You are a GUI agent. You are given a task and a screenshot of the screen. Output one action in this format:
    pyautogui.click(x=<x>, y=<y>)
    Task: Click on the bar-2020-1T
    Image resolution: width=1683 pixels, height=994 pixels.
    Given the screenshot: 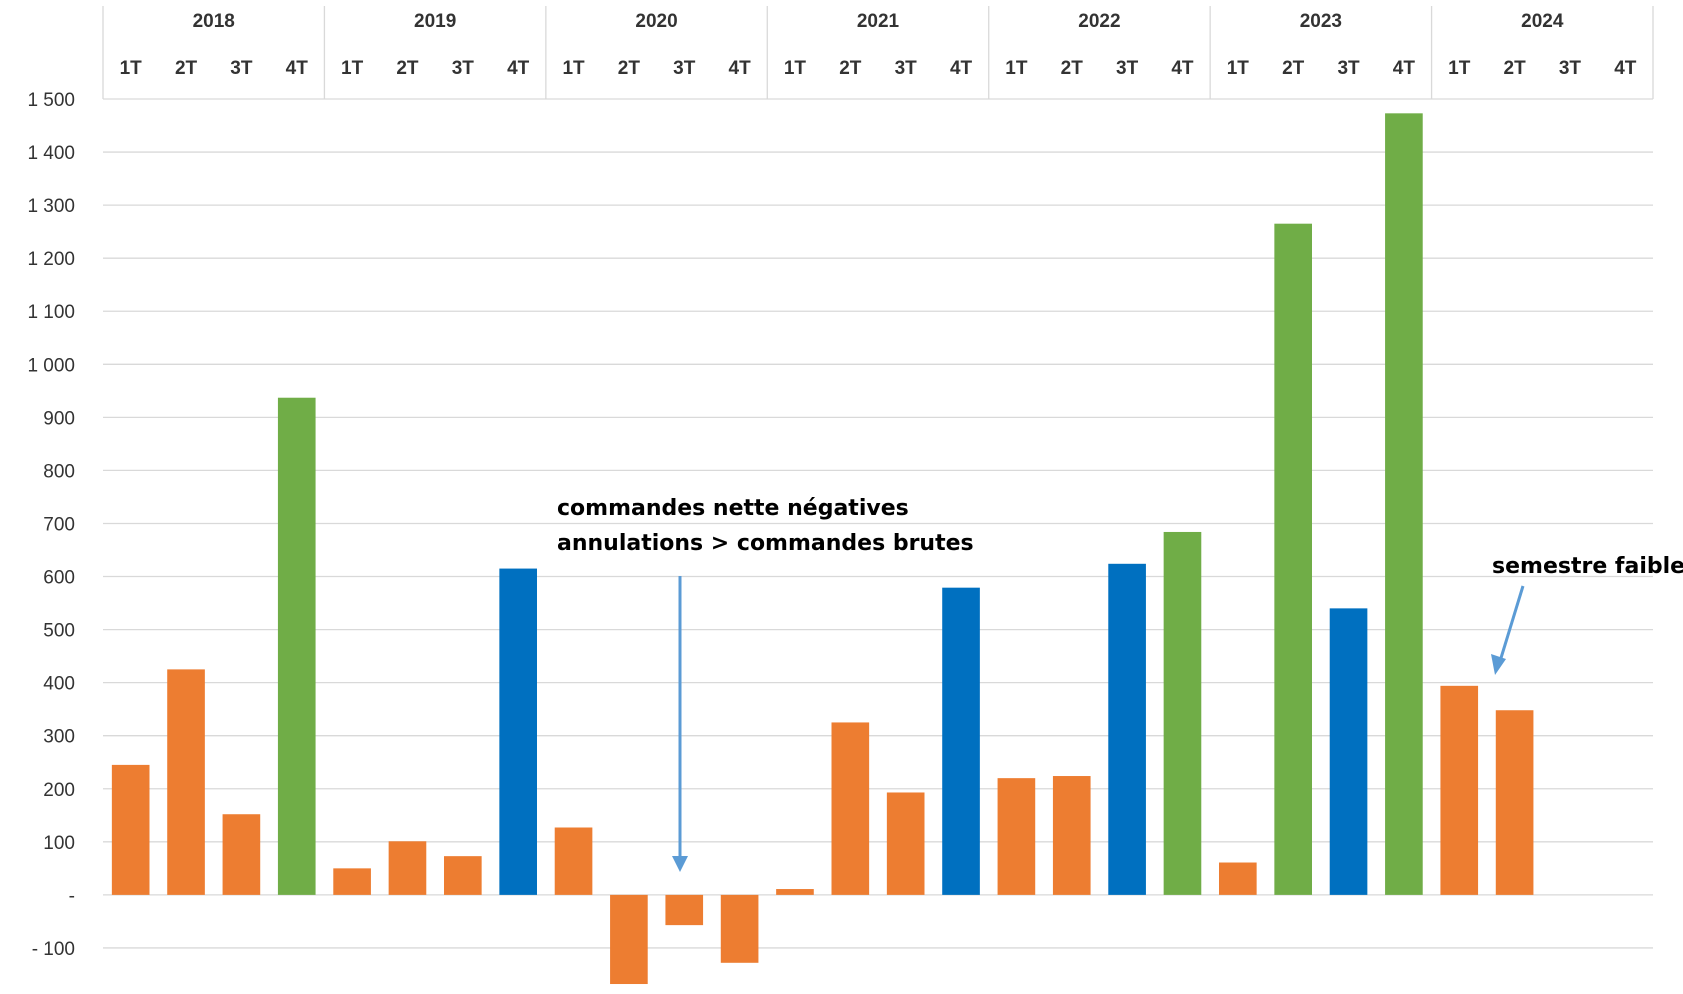 What is the action you would take?
    pyautogui.click(x=573, y=861)
    